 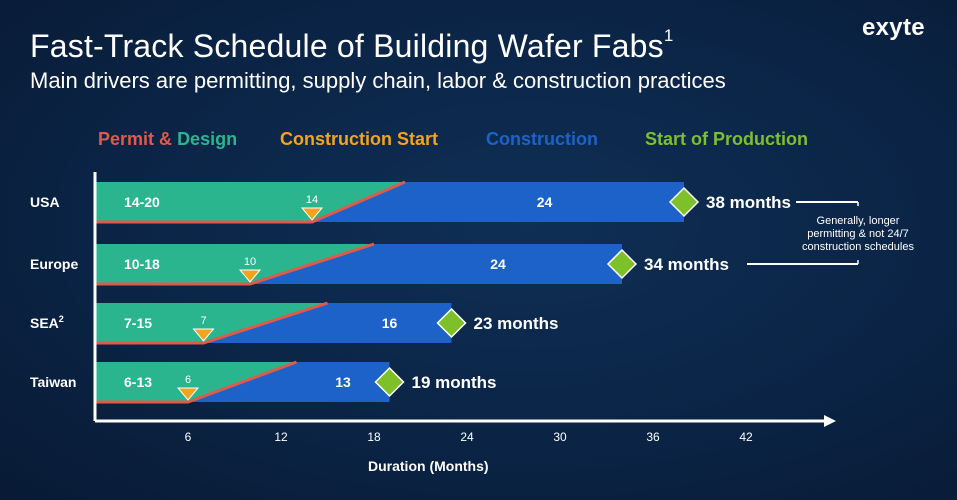 I want to click on construction-start-label: 10, so click(x=250, y=262).